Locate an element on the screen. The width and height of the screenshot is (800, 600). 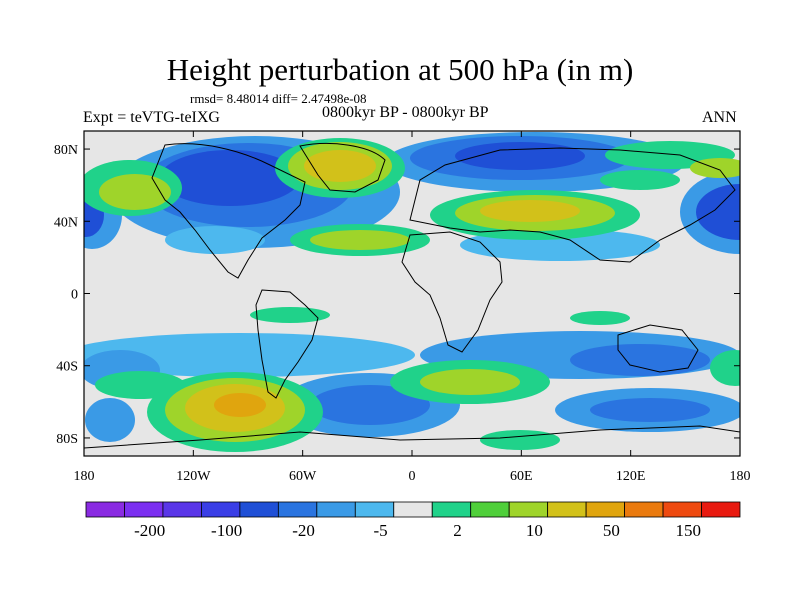
lat-label: 80S is located at coordinates (67, 439).